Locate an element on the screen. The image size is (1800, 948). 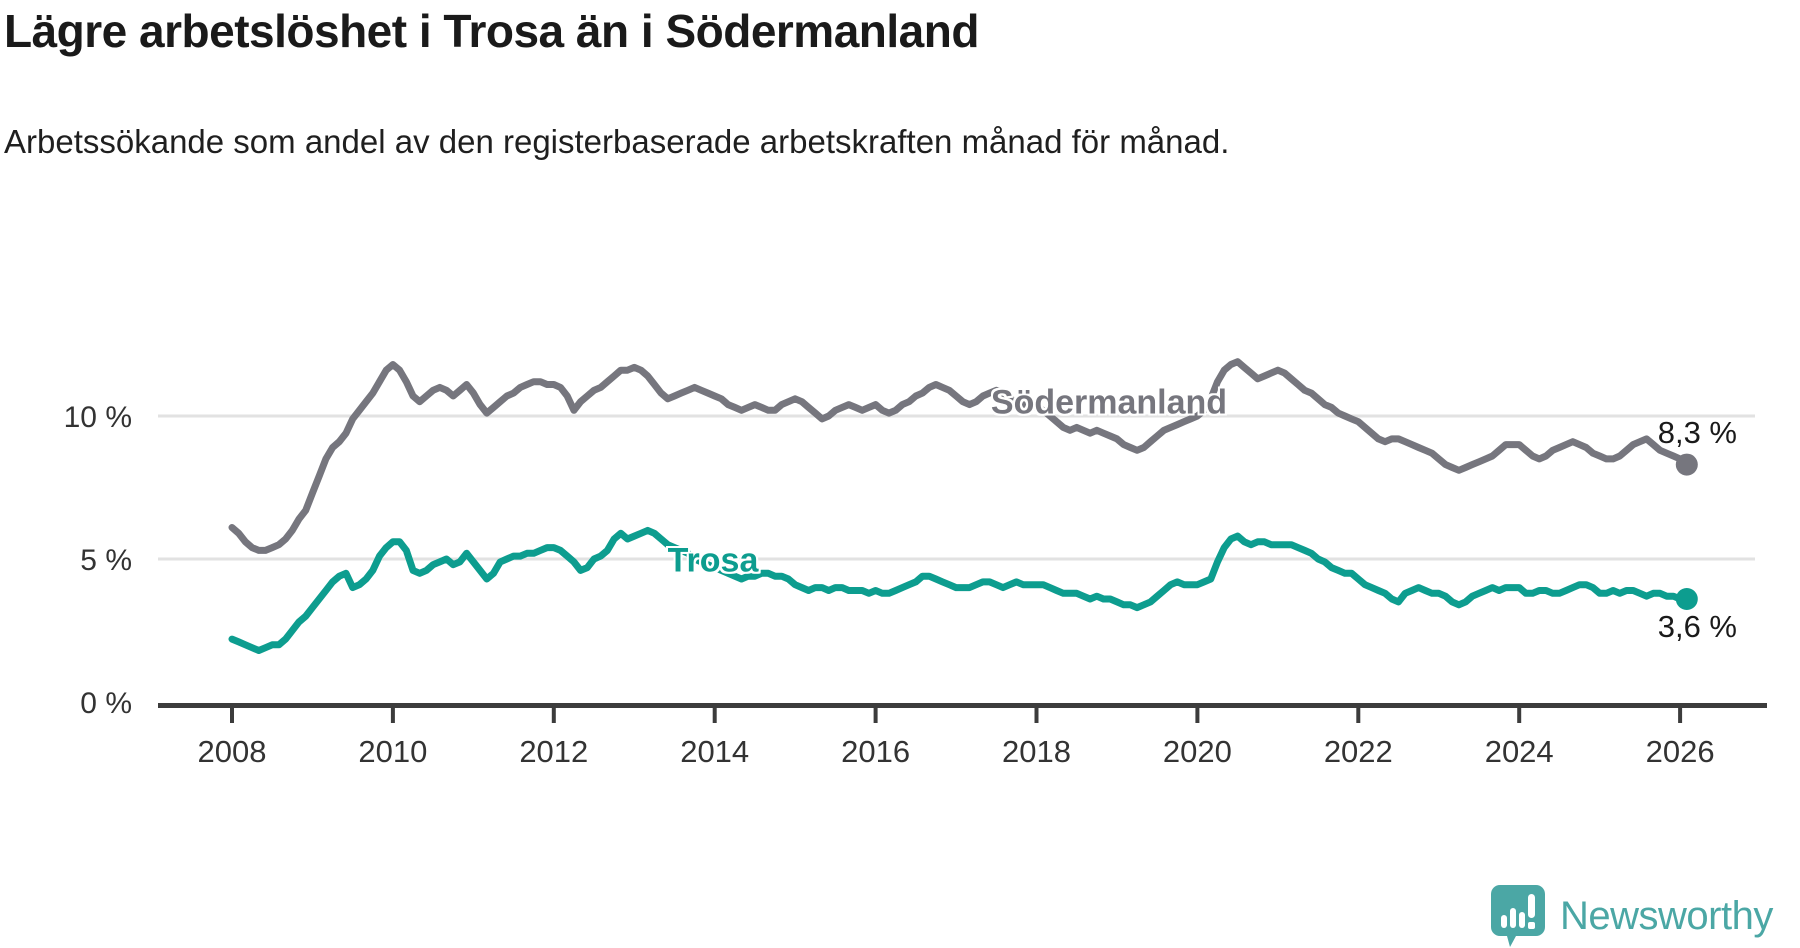
y-axis-label-10: 10 % is located at coordinates (98, 417).